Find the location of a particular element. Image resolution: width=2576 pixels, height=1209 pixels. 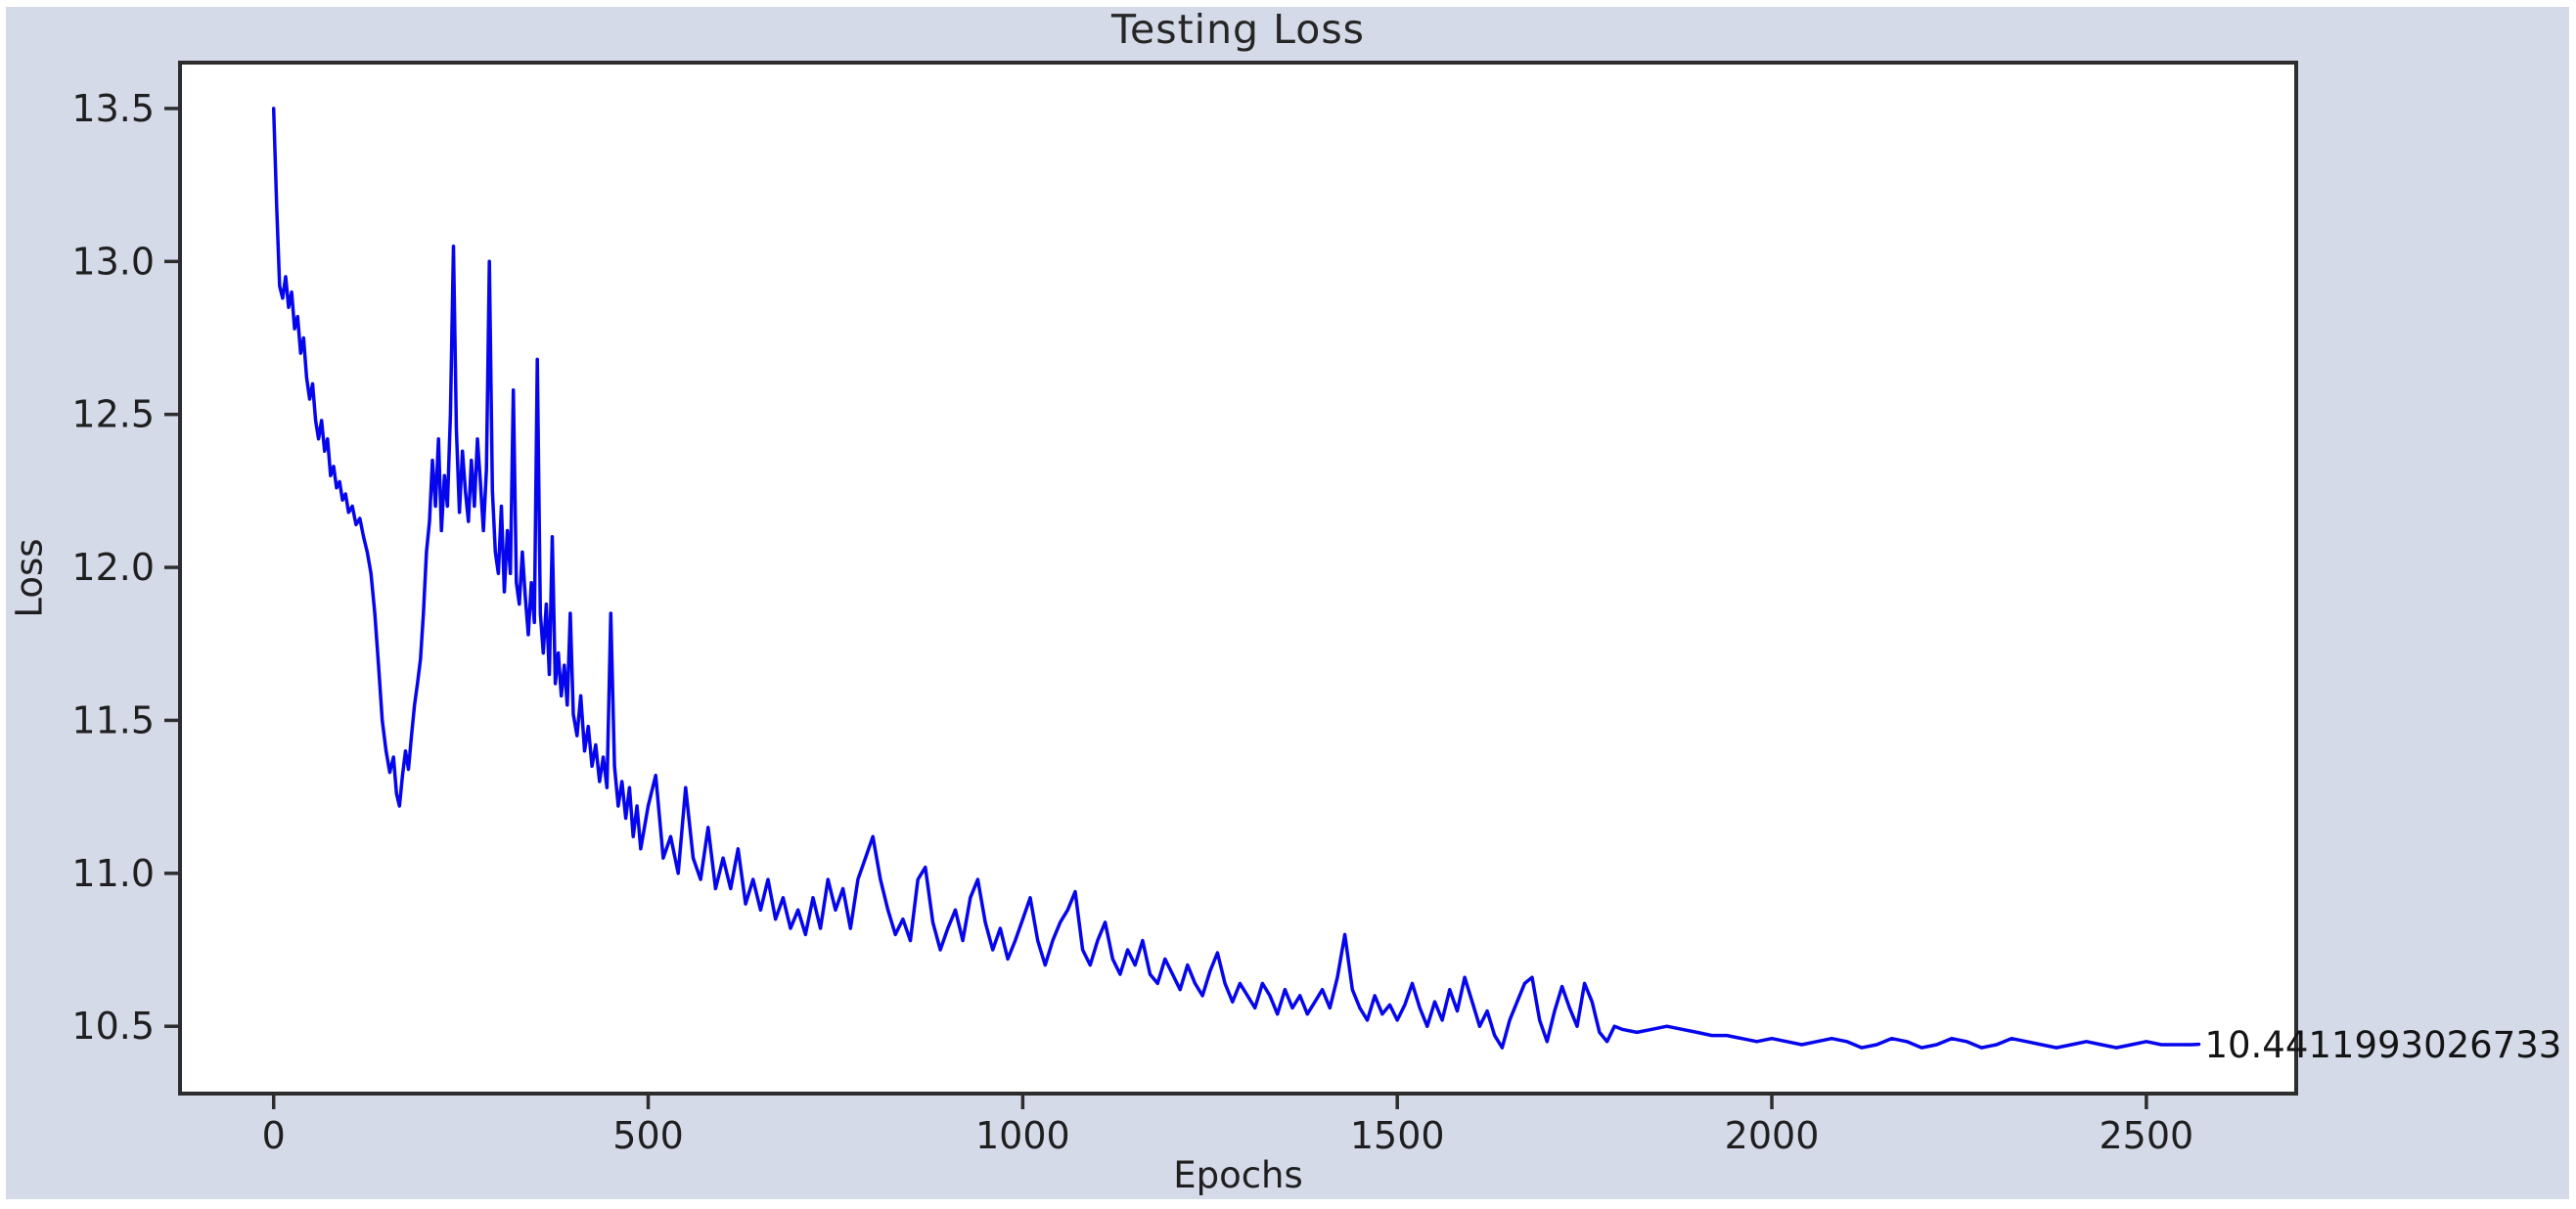

y-tick-label: 12.0 is located at coordinates (113, 567).